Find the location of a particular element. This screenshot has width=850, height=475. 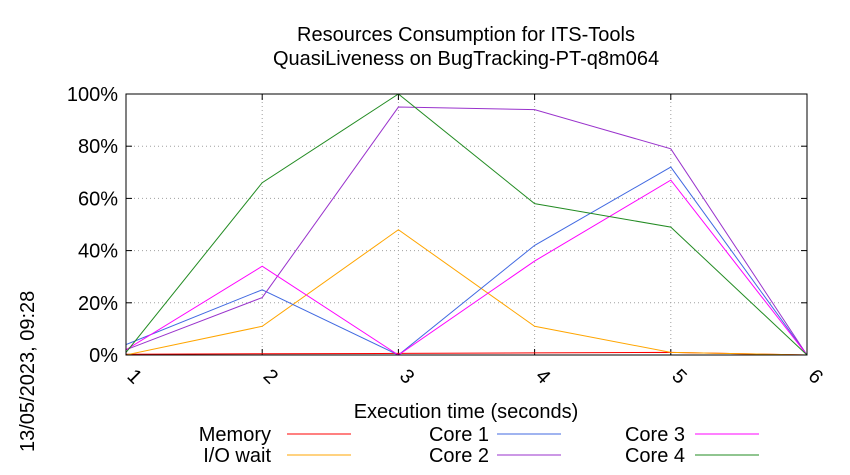

legend-label: Core 3 is located at coordinates (655, 435).